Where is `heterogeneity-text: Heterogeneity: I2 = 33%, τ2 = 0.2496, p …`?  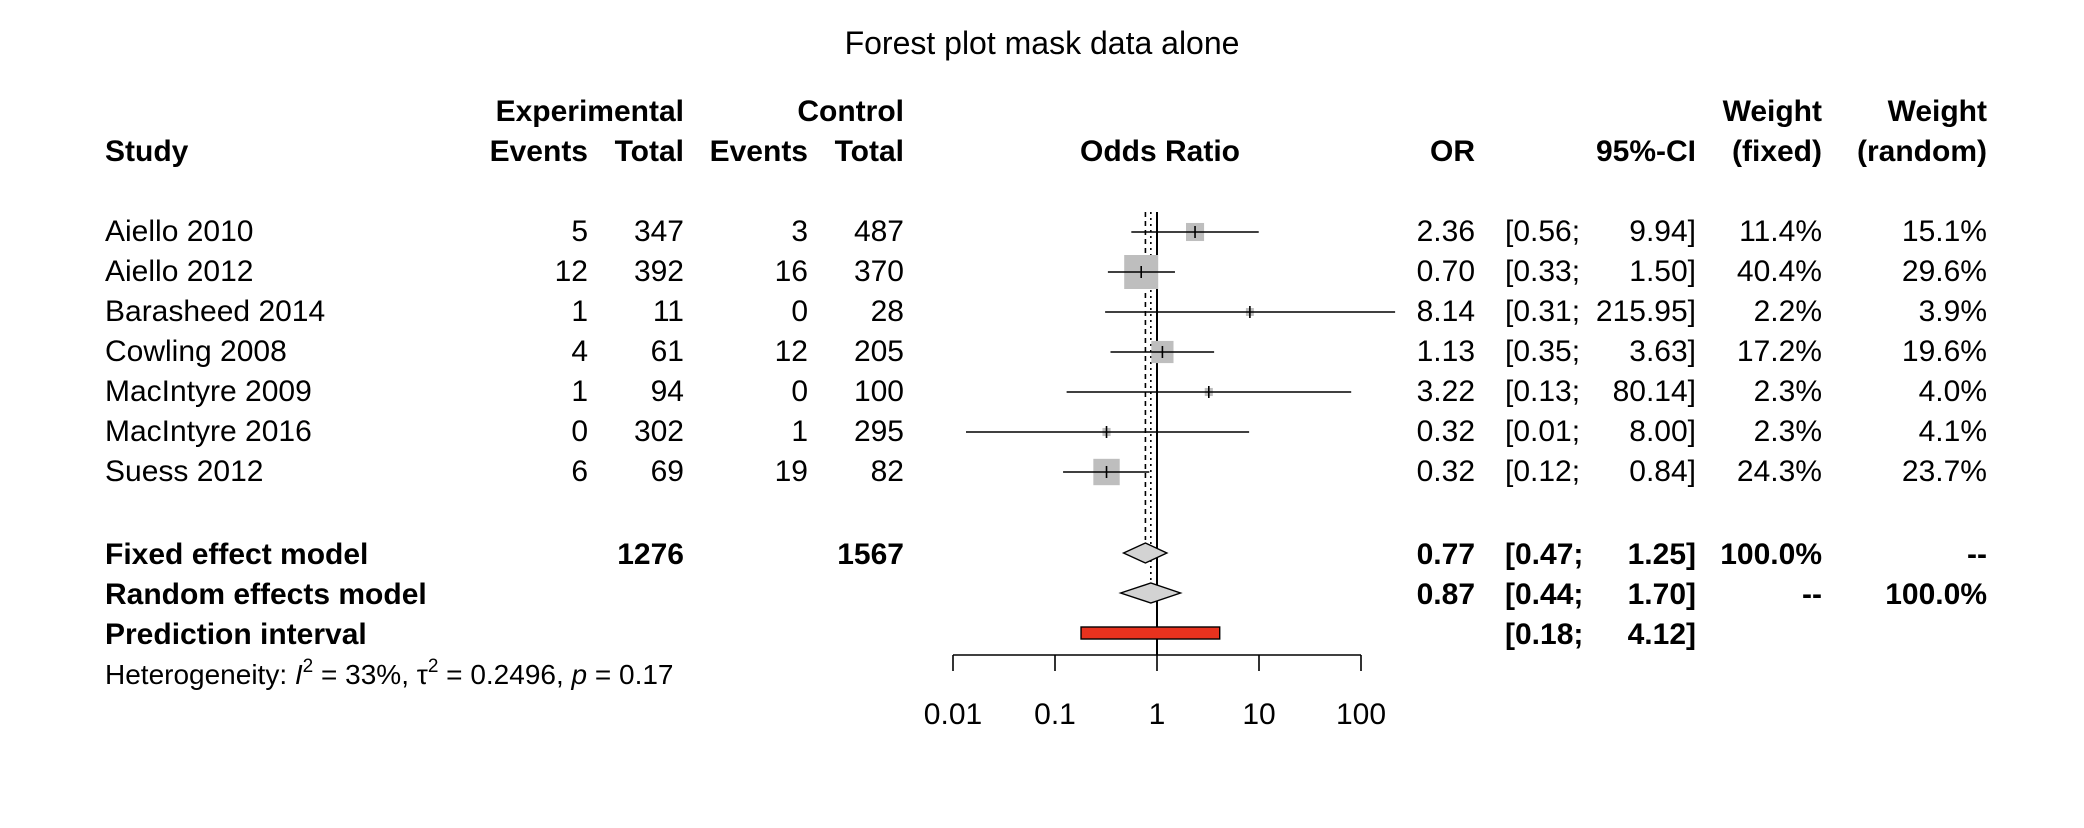
heterogeneity-text: Heterogeneity: I2 = 33%, τ2 = 0.2496, p … is located at coordinates (389, 673).